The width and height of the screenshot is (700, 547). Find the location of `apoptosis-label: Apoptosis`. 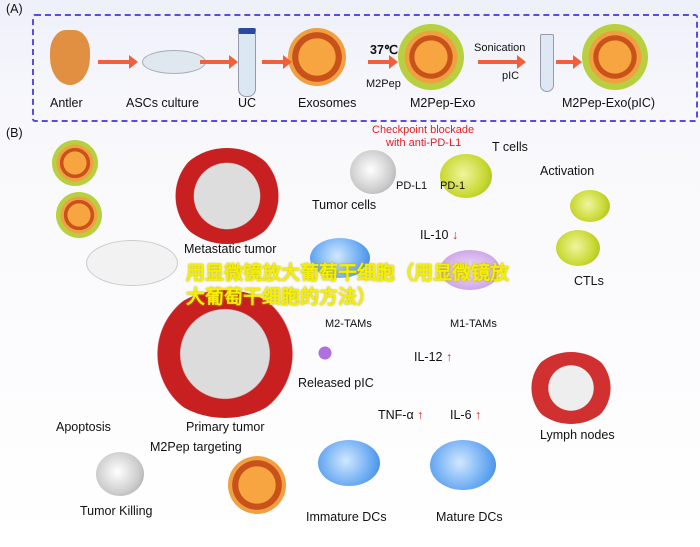

apoptosis-label: Apoptosis is located at coordinates (83, 427).